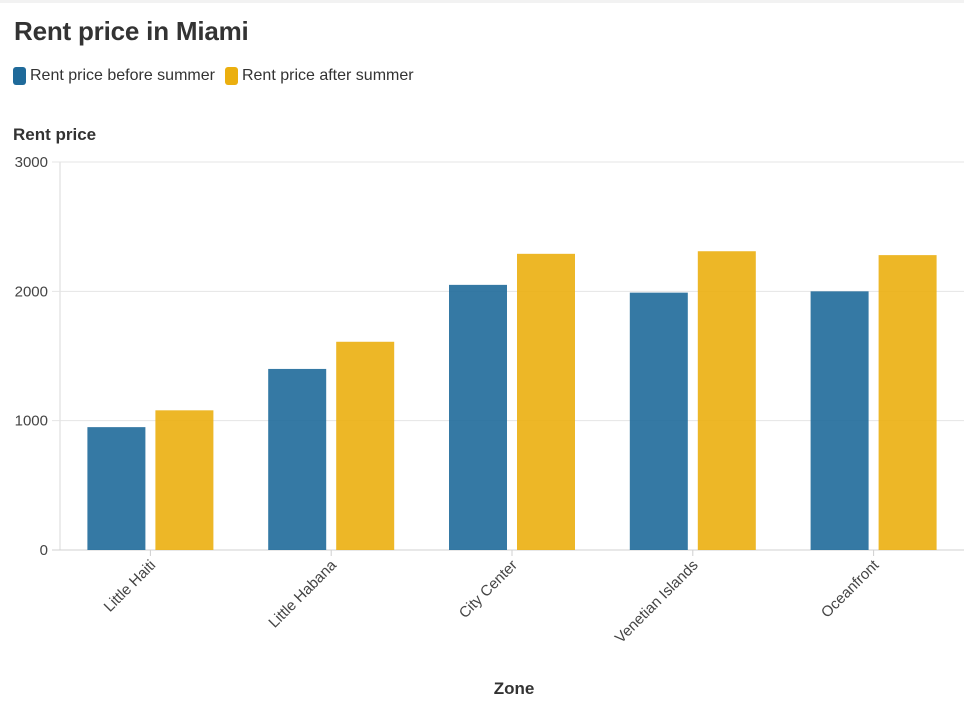  I want to click on y-tick-label: 2000, so click(31, 291).